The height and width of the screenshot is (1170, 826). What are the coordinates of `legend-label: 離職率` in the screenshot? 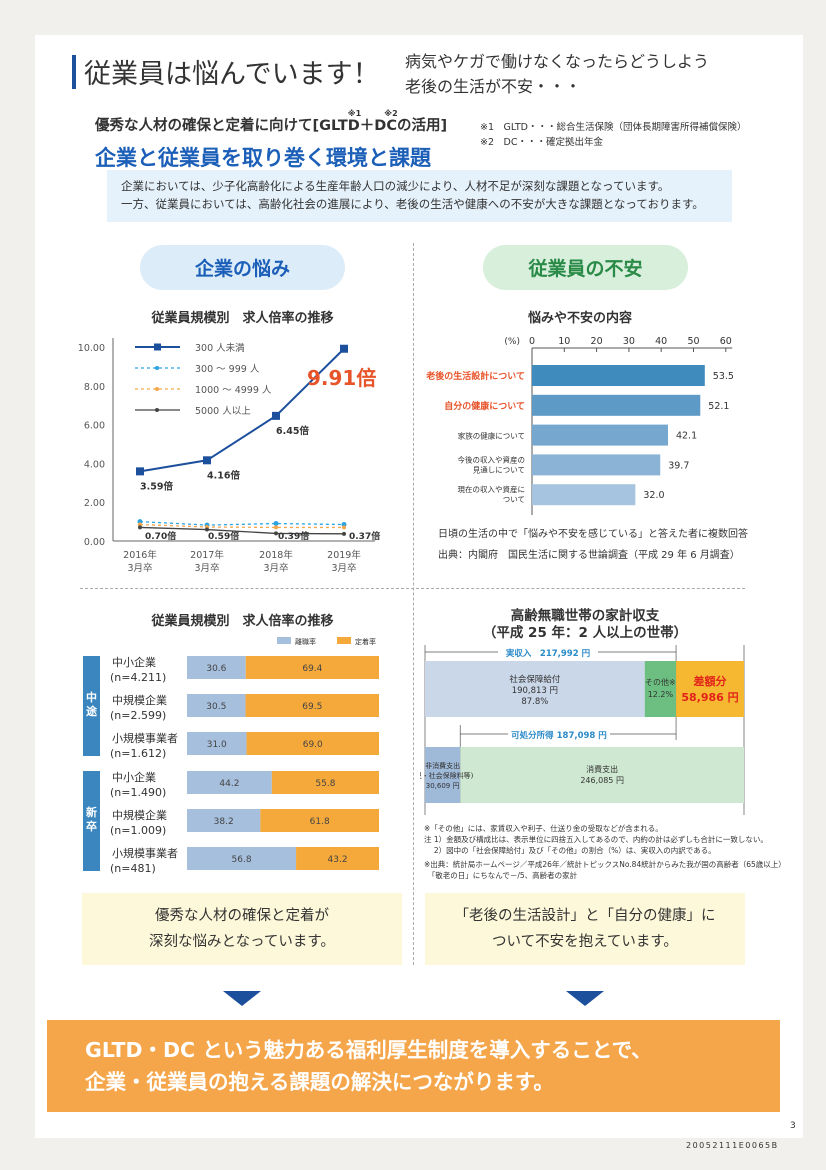 It's located at (305, 641).